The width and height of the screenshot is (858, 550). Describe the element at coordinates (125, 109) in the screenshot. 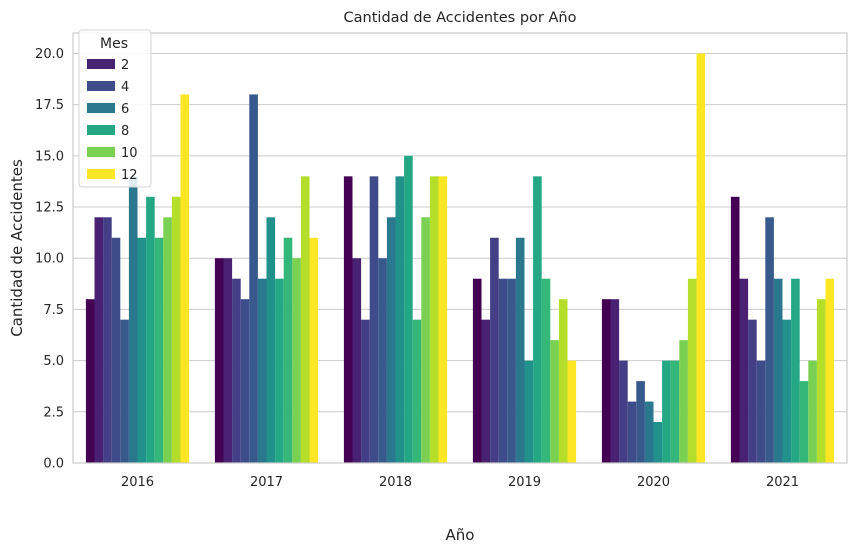

I see `legend-label-6: 6` at that location.